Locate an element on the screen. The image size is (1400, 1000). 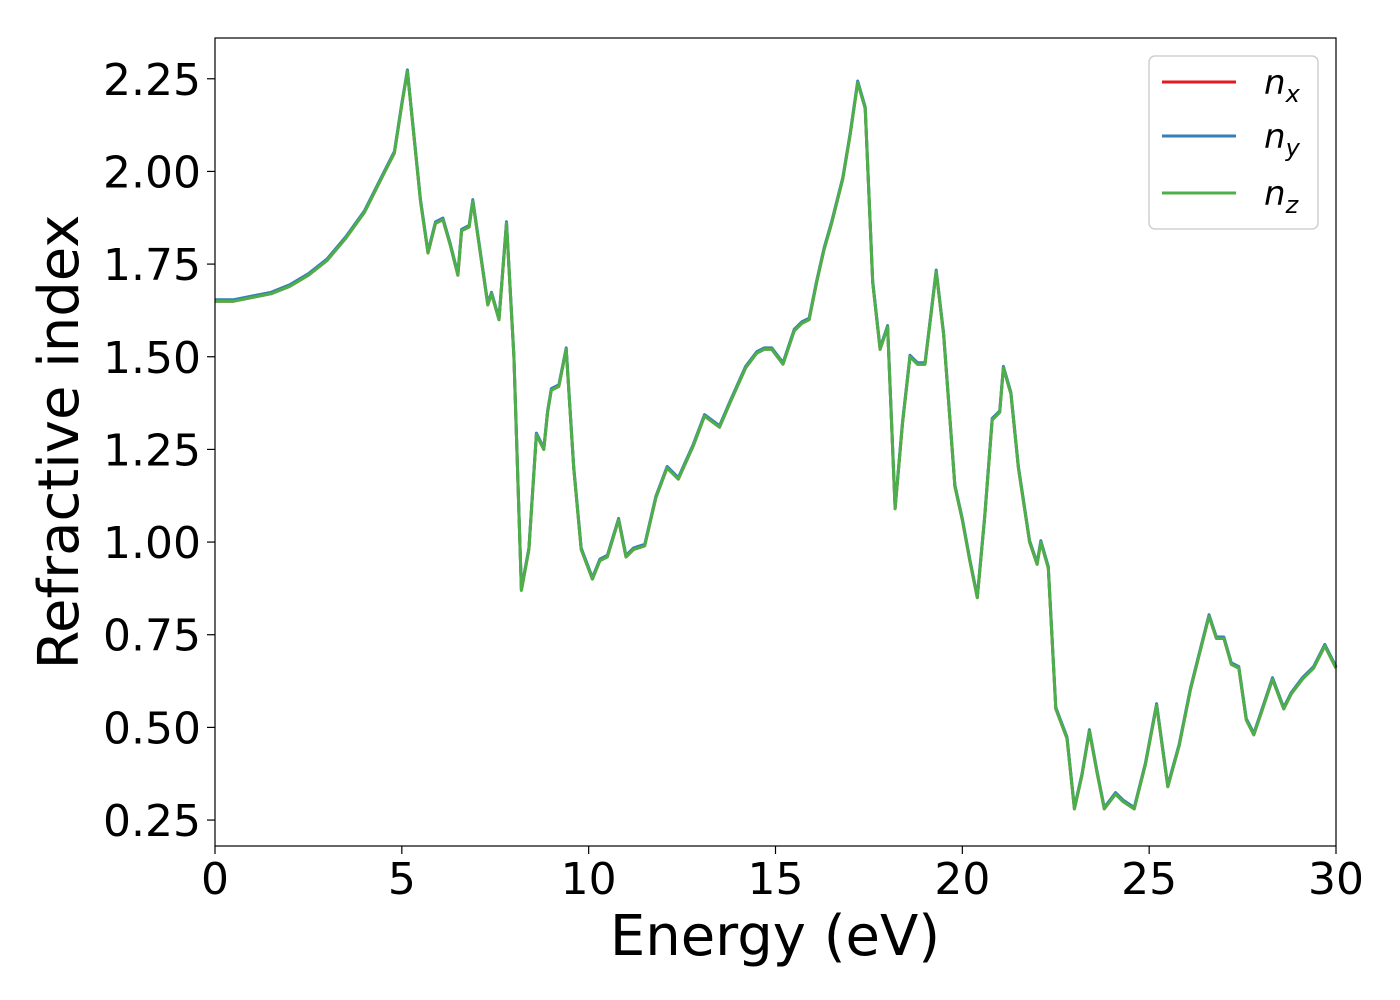
y-tick-label: 1.50 is located at coordinates (152, 358).